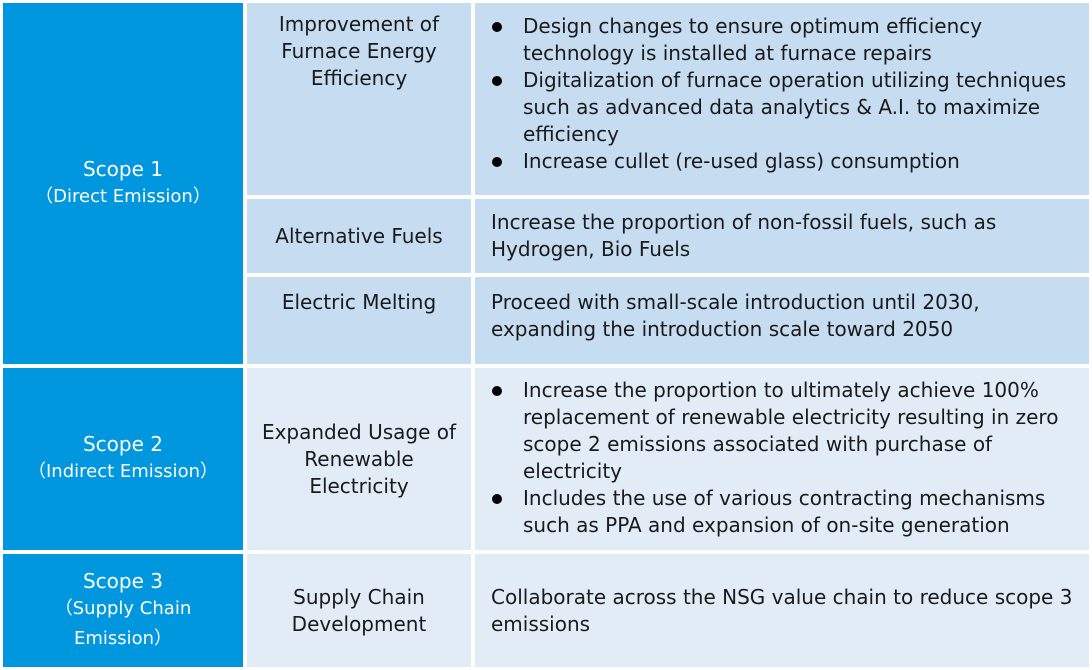  What do you see at coordinates (122, 168) in the screenshot?
I see `scope-title: Scope 1` at bounding box center [122, 168].